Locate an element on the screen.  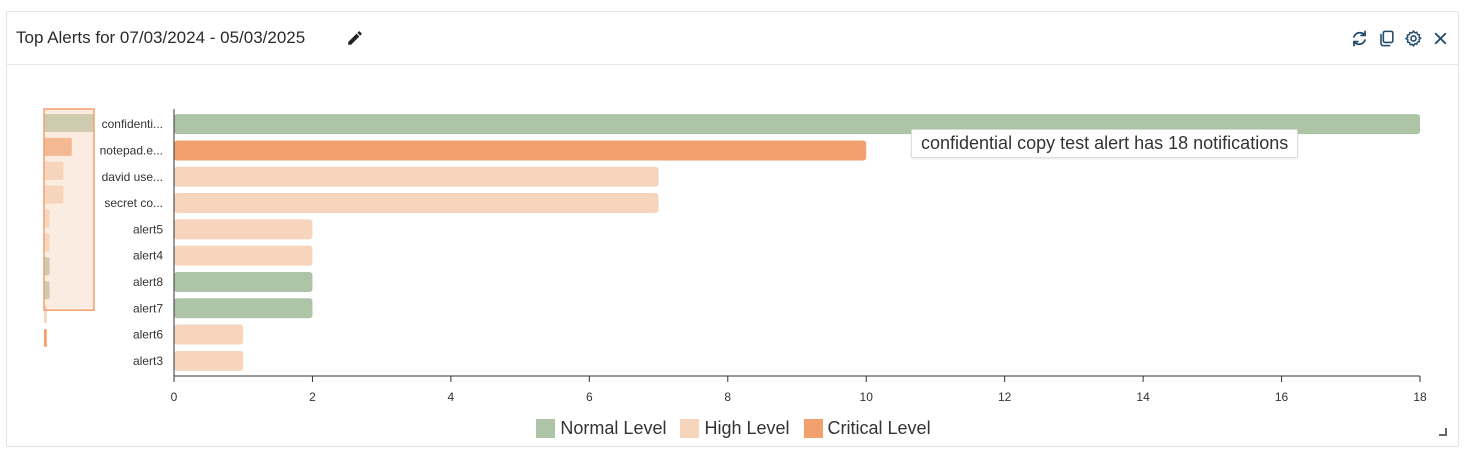
chart-navigator is located at coordinates (69, 228).